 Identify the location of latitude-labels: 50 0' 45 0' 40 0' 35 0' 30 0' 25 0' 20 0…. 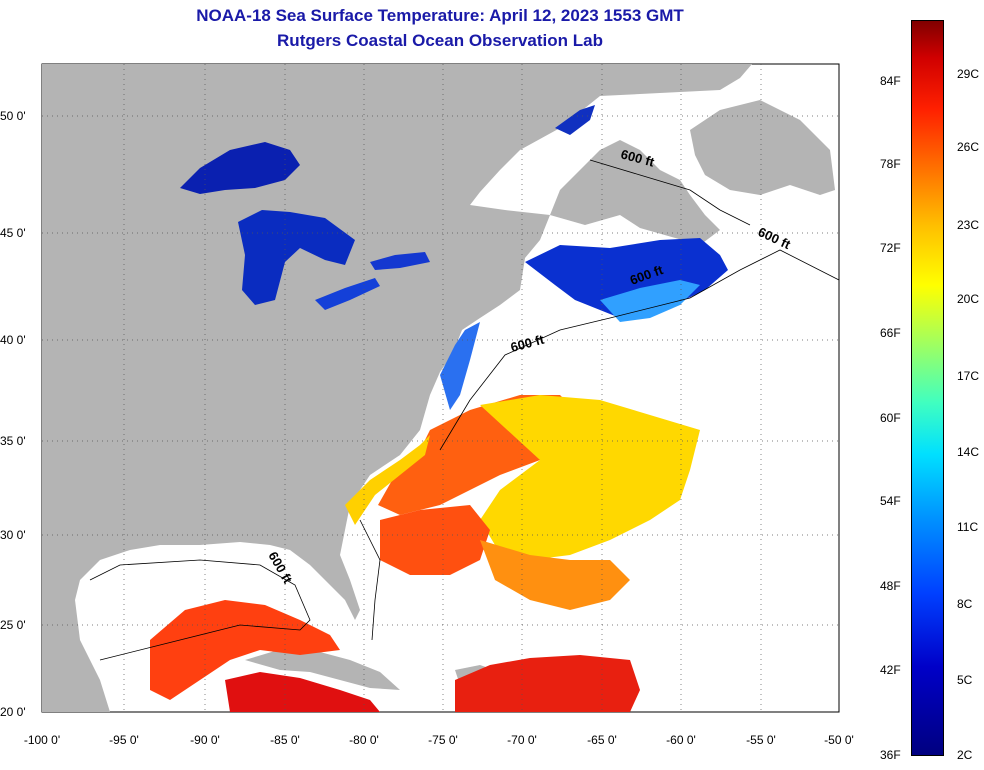
(13, 414).